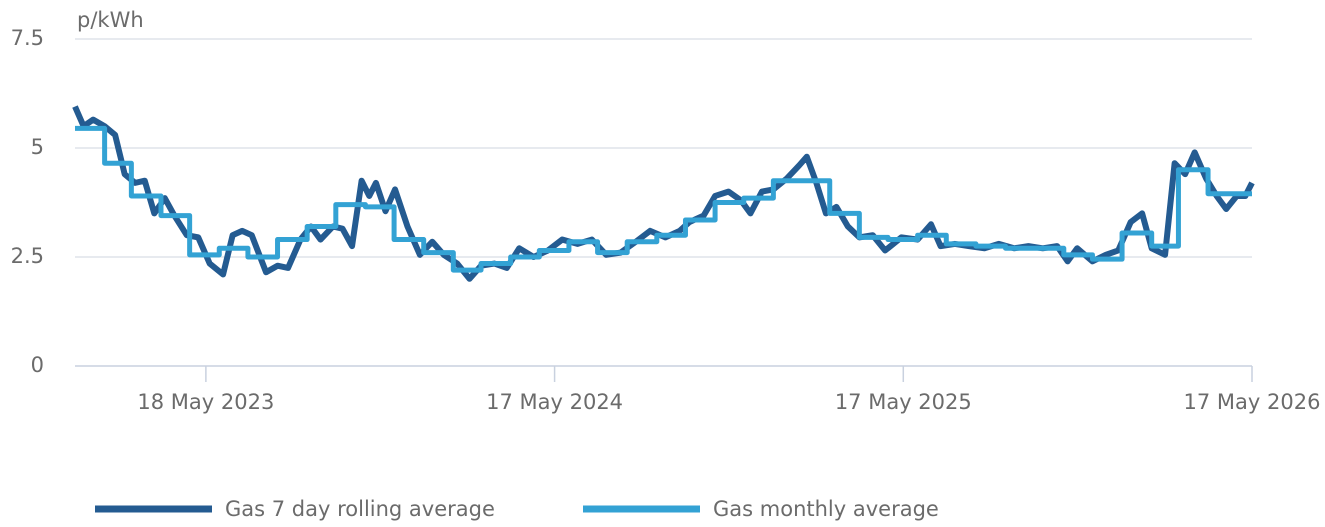  I want to click on x-tick-label: 17 May 2026, so click(1252, 402).